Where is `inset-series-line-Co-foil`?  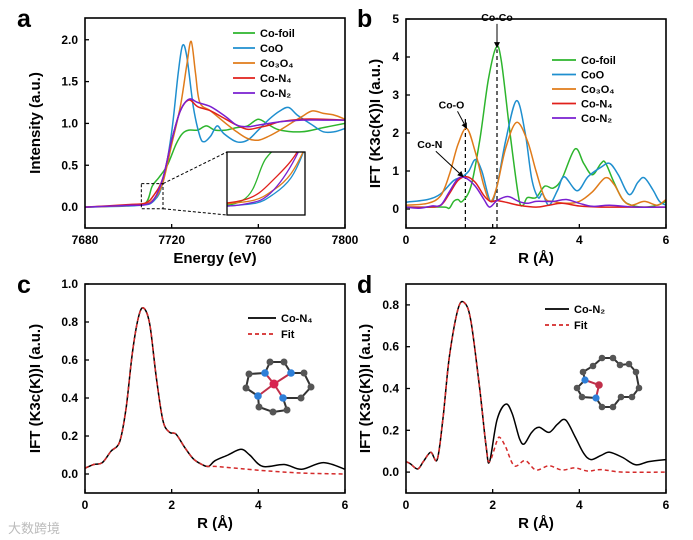
inset-series-line-Co-foil is located at coordinates (250, 179).